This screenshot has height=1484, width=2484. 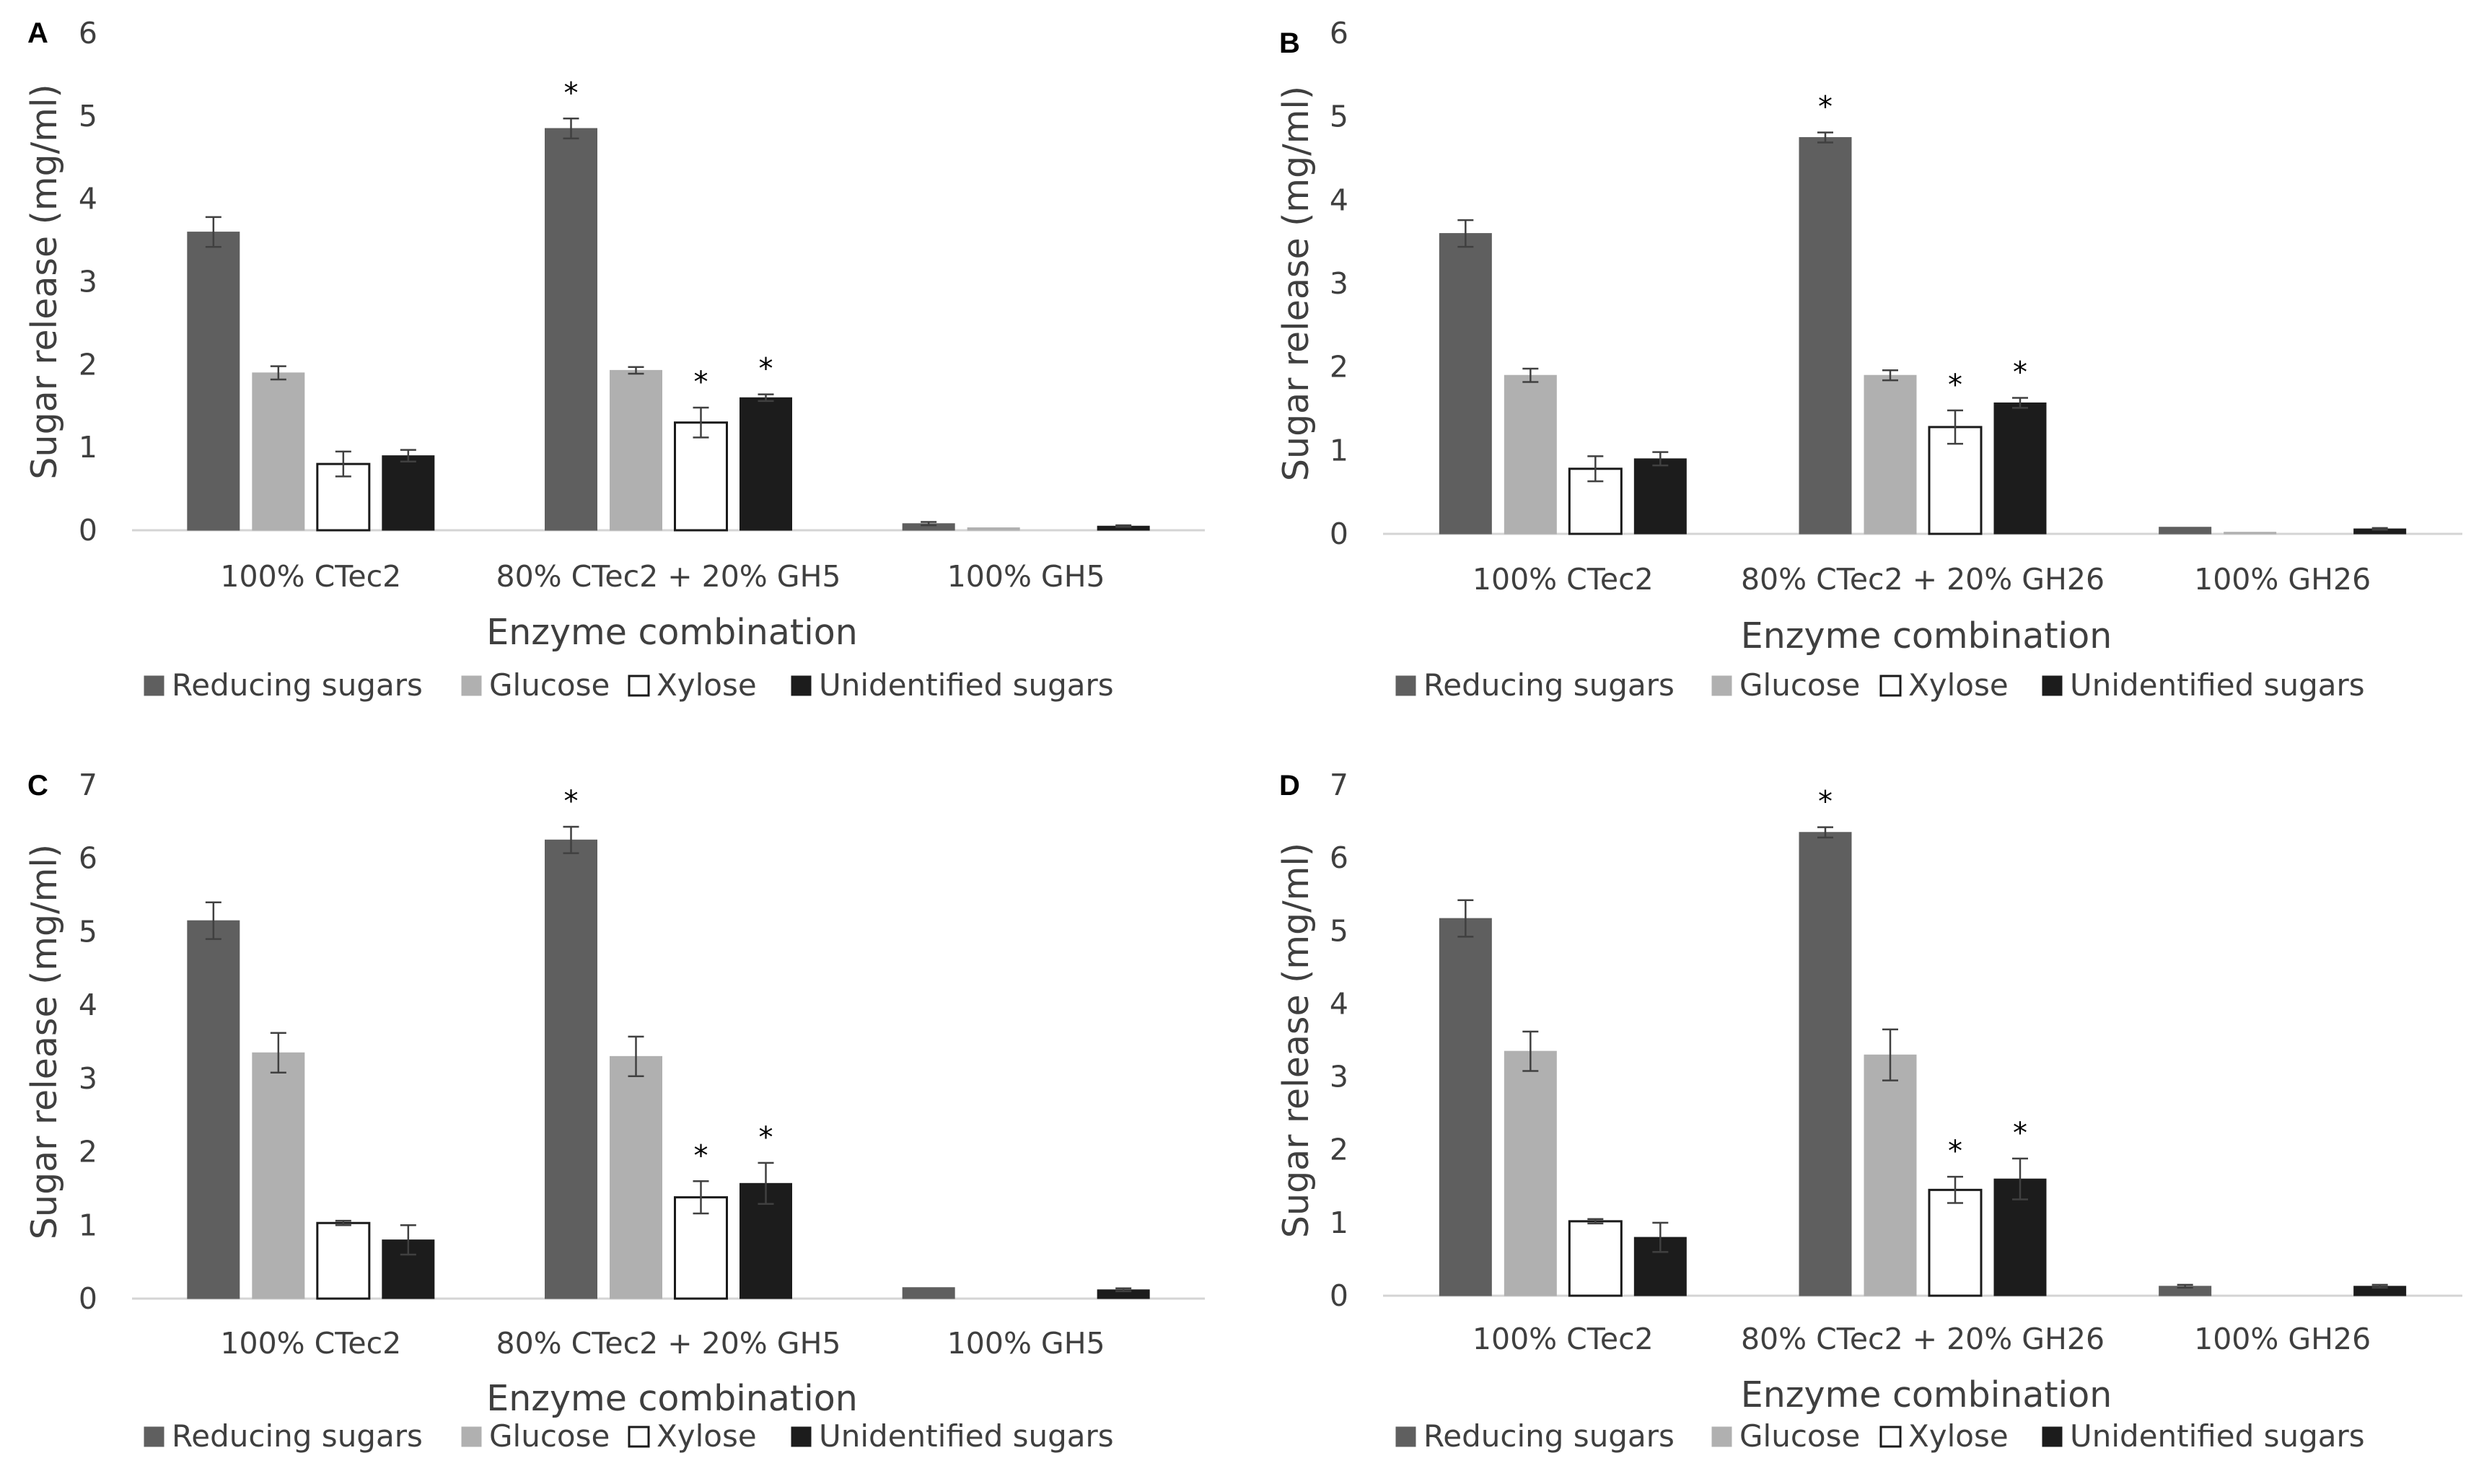 I want to click on x-tick-label: 100% GH5, so click(x=1026, y=576).